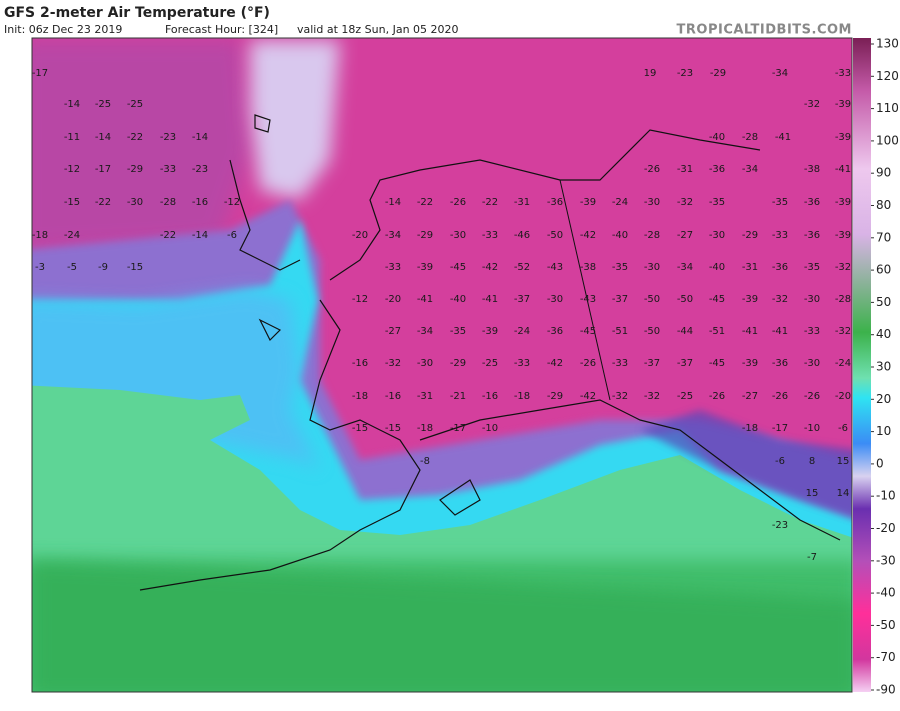 Image resolution: width=900 pixels, height=711 pixels. I want to click on temperature-label: -46, so click(522, 235).